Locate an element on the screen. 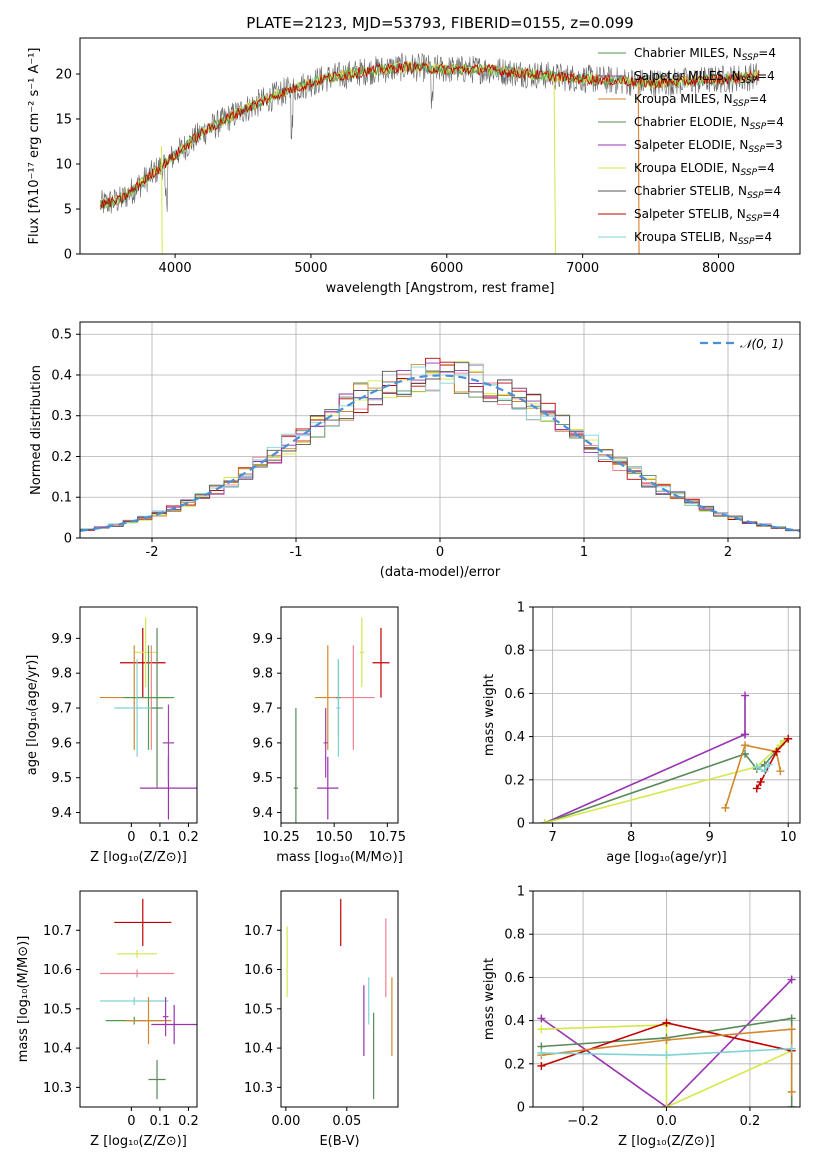  chart-mass_vs_EBV: 0.00 0.05 10.3 10.4 10.5 10.6 10.7 E(B-V) is located at coordinates (321, 1019).